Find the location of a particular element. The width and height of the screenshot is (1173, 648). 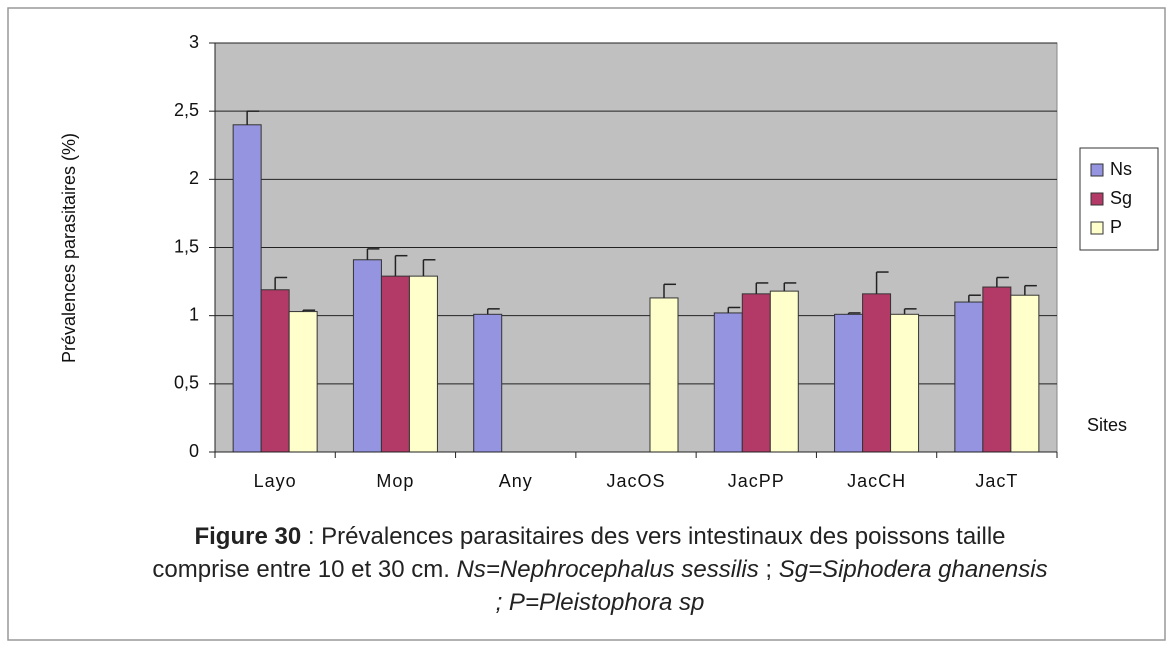

caption-part: ; is located at coordinates (768, 569).